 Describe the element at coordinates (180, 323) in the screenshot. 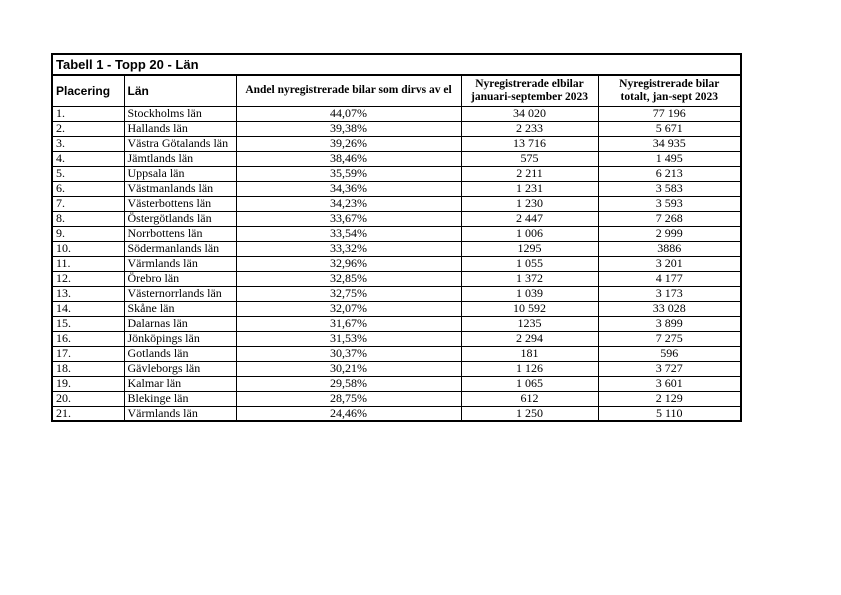

I see `table-cell: Dalarnas län` at that location.